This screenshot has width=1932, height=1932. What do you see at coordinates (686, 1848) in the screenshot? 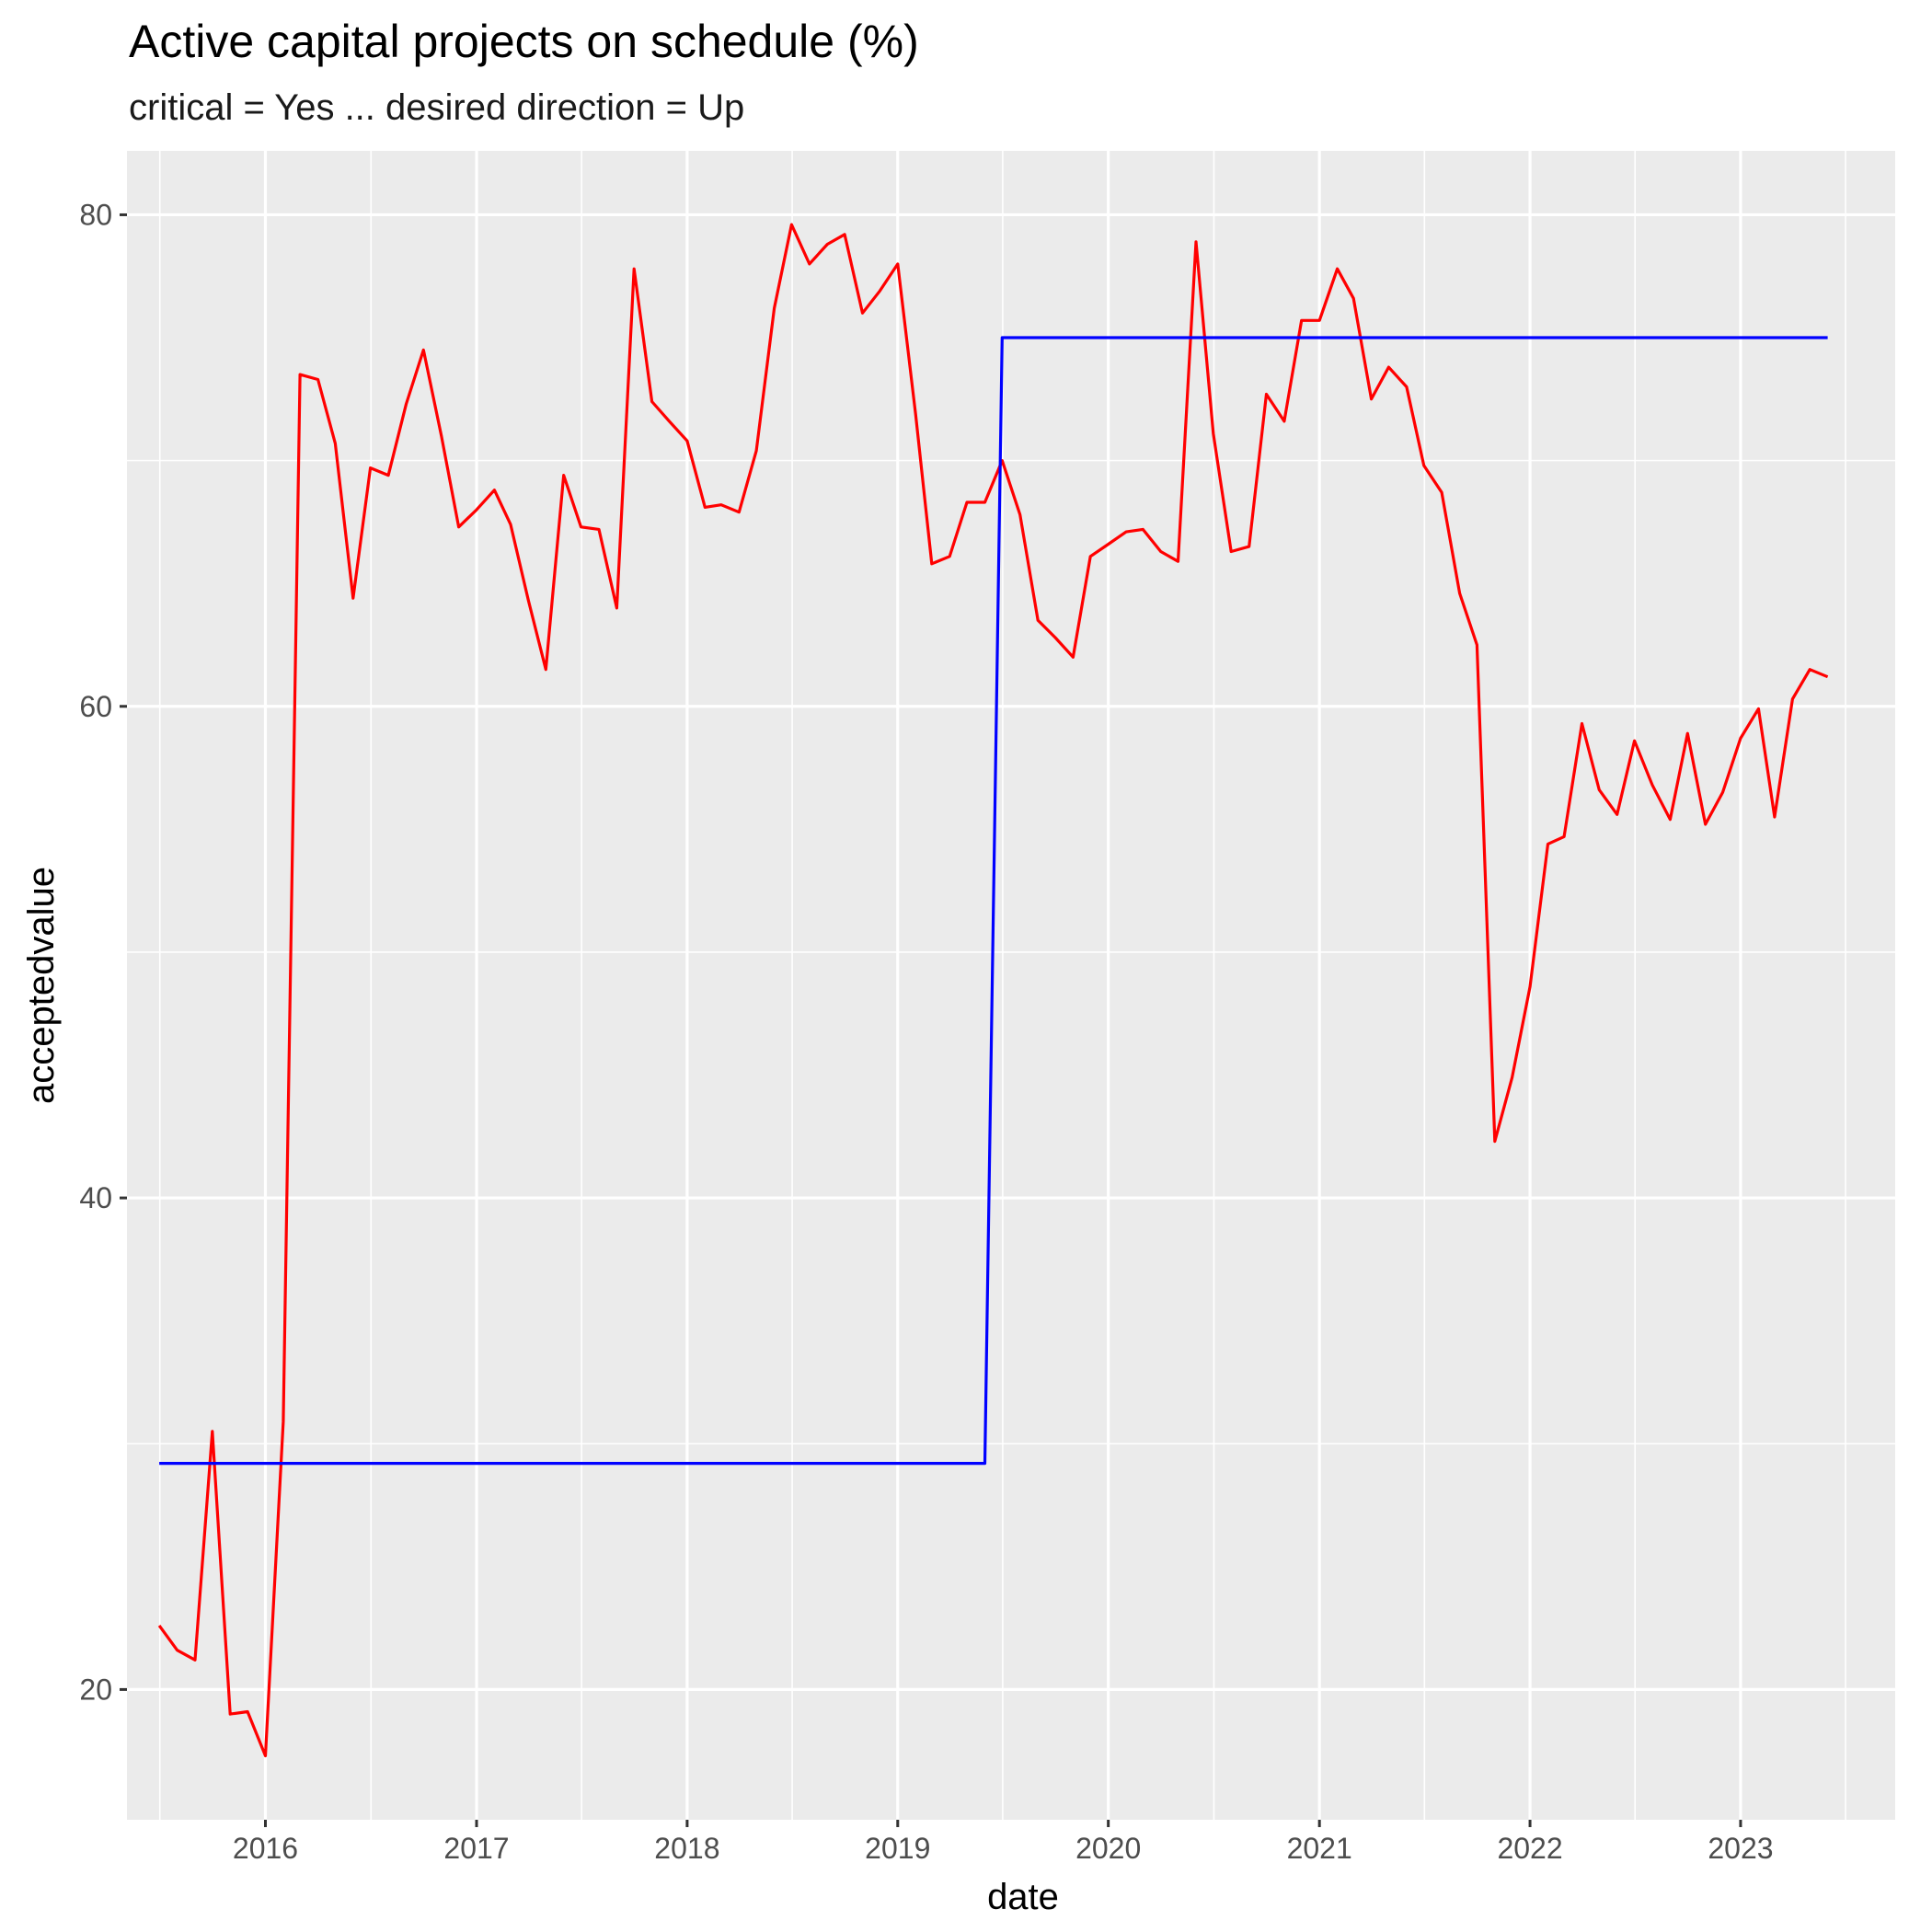
I see `x-tick-label: 2018` at bounding box center [686, 1848].